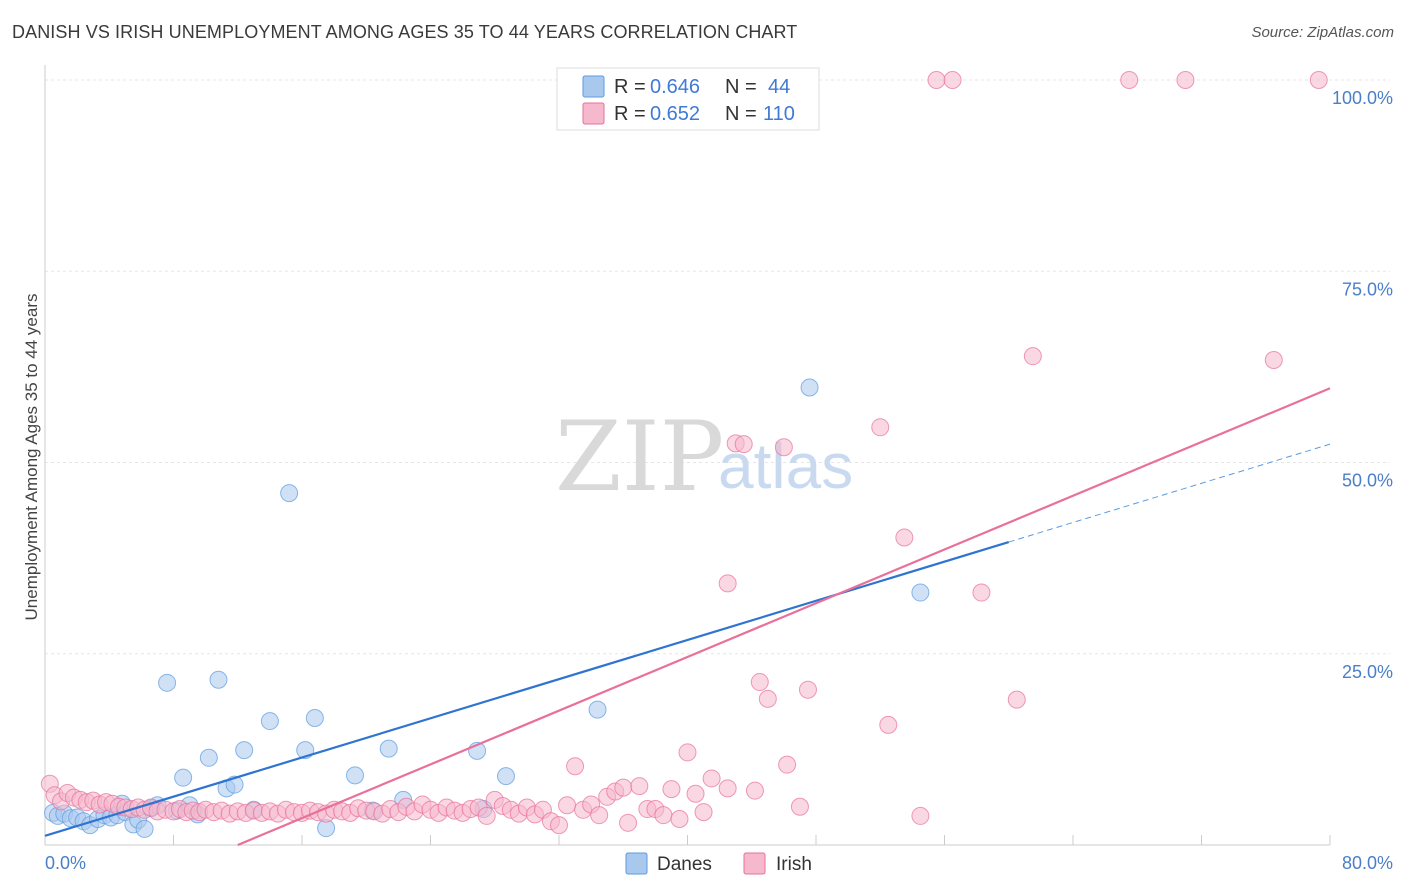 Image resolution: width=1406 pixels, height=892 pixels. Describe the element at coordinates (688, 99) in the screenshot. I see `stats-box: R = 0.646 N = 44 R = 0.652 N = 110` at that location.